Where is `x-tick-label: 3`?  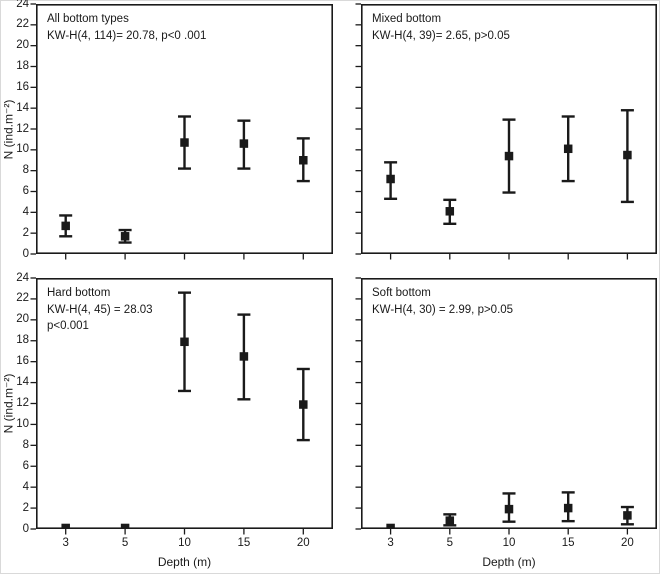 x-tick-label: 3 is located at coordinates (65, 543).